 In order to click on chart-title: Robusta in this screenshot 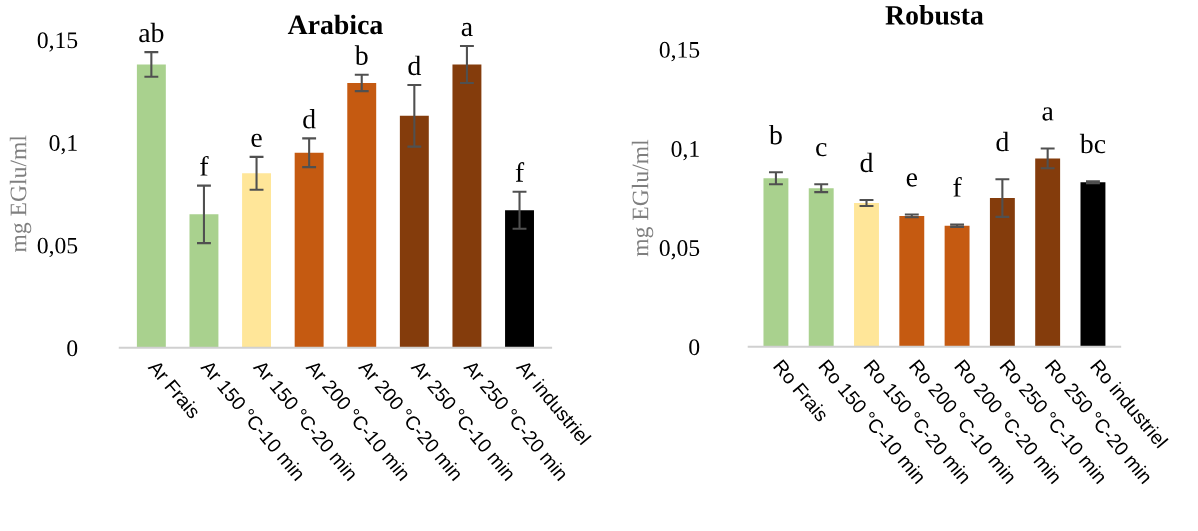, I will do `click(934, 15)`.